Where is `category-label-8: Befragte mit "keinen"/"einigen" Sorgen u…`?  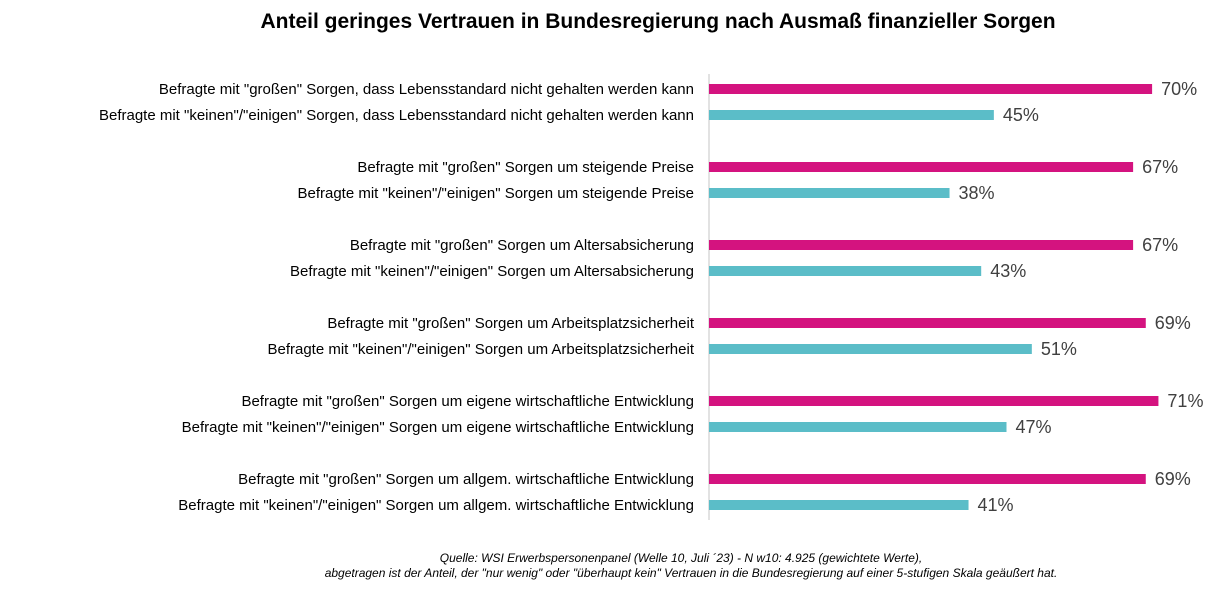
category-label-8: Befragte mit "keinen"/"einigen" Sorgen u… is located at coordinates (480, 349).